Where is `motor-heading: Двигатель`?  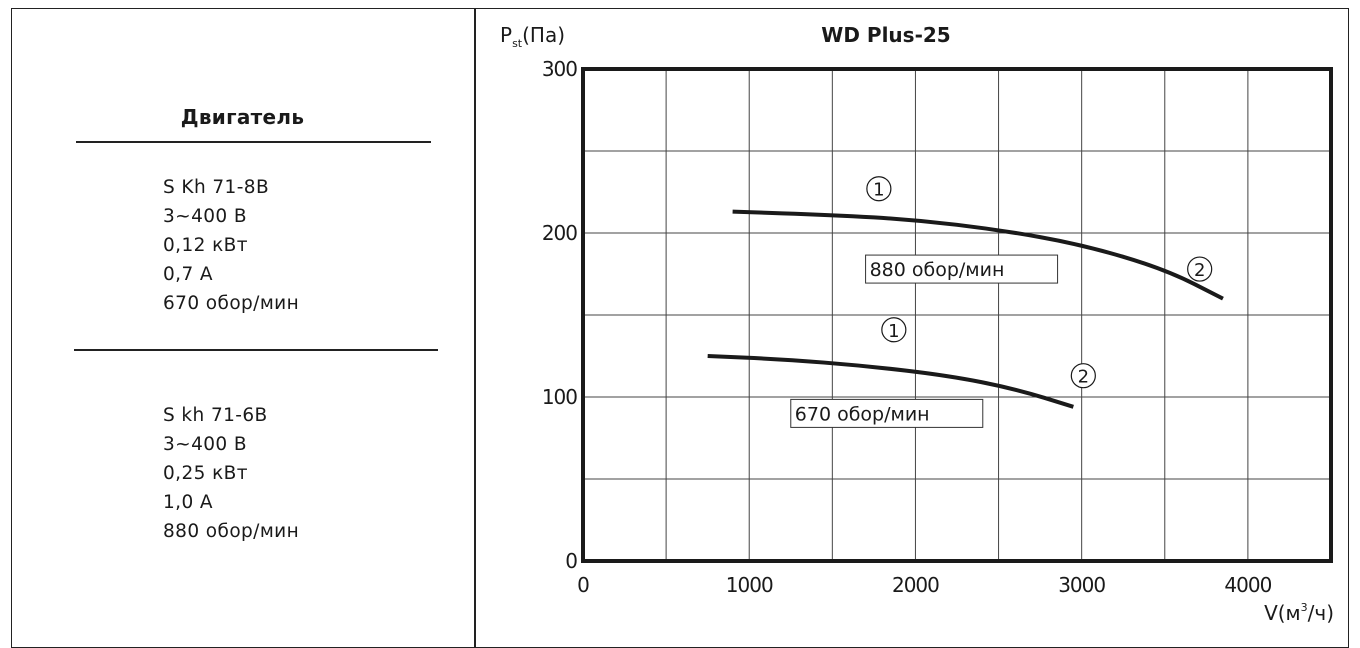 motor-heading: Двигатель is located at coordinates (242, 117).